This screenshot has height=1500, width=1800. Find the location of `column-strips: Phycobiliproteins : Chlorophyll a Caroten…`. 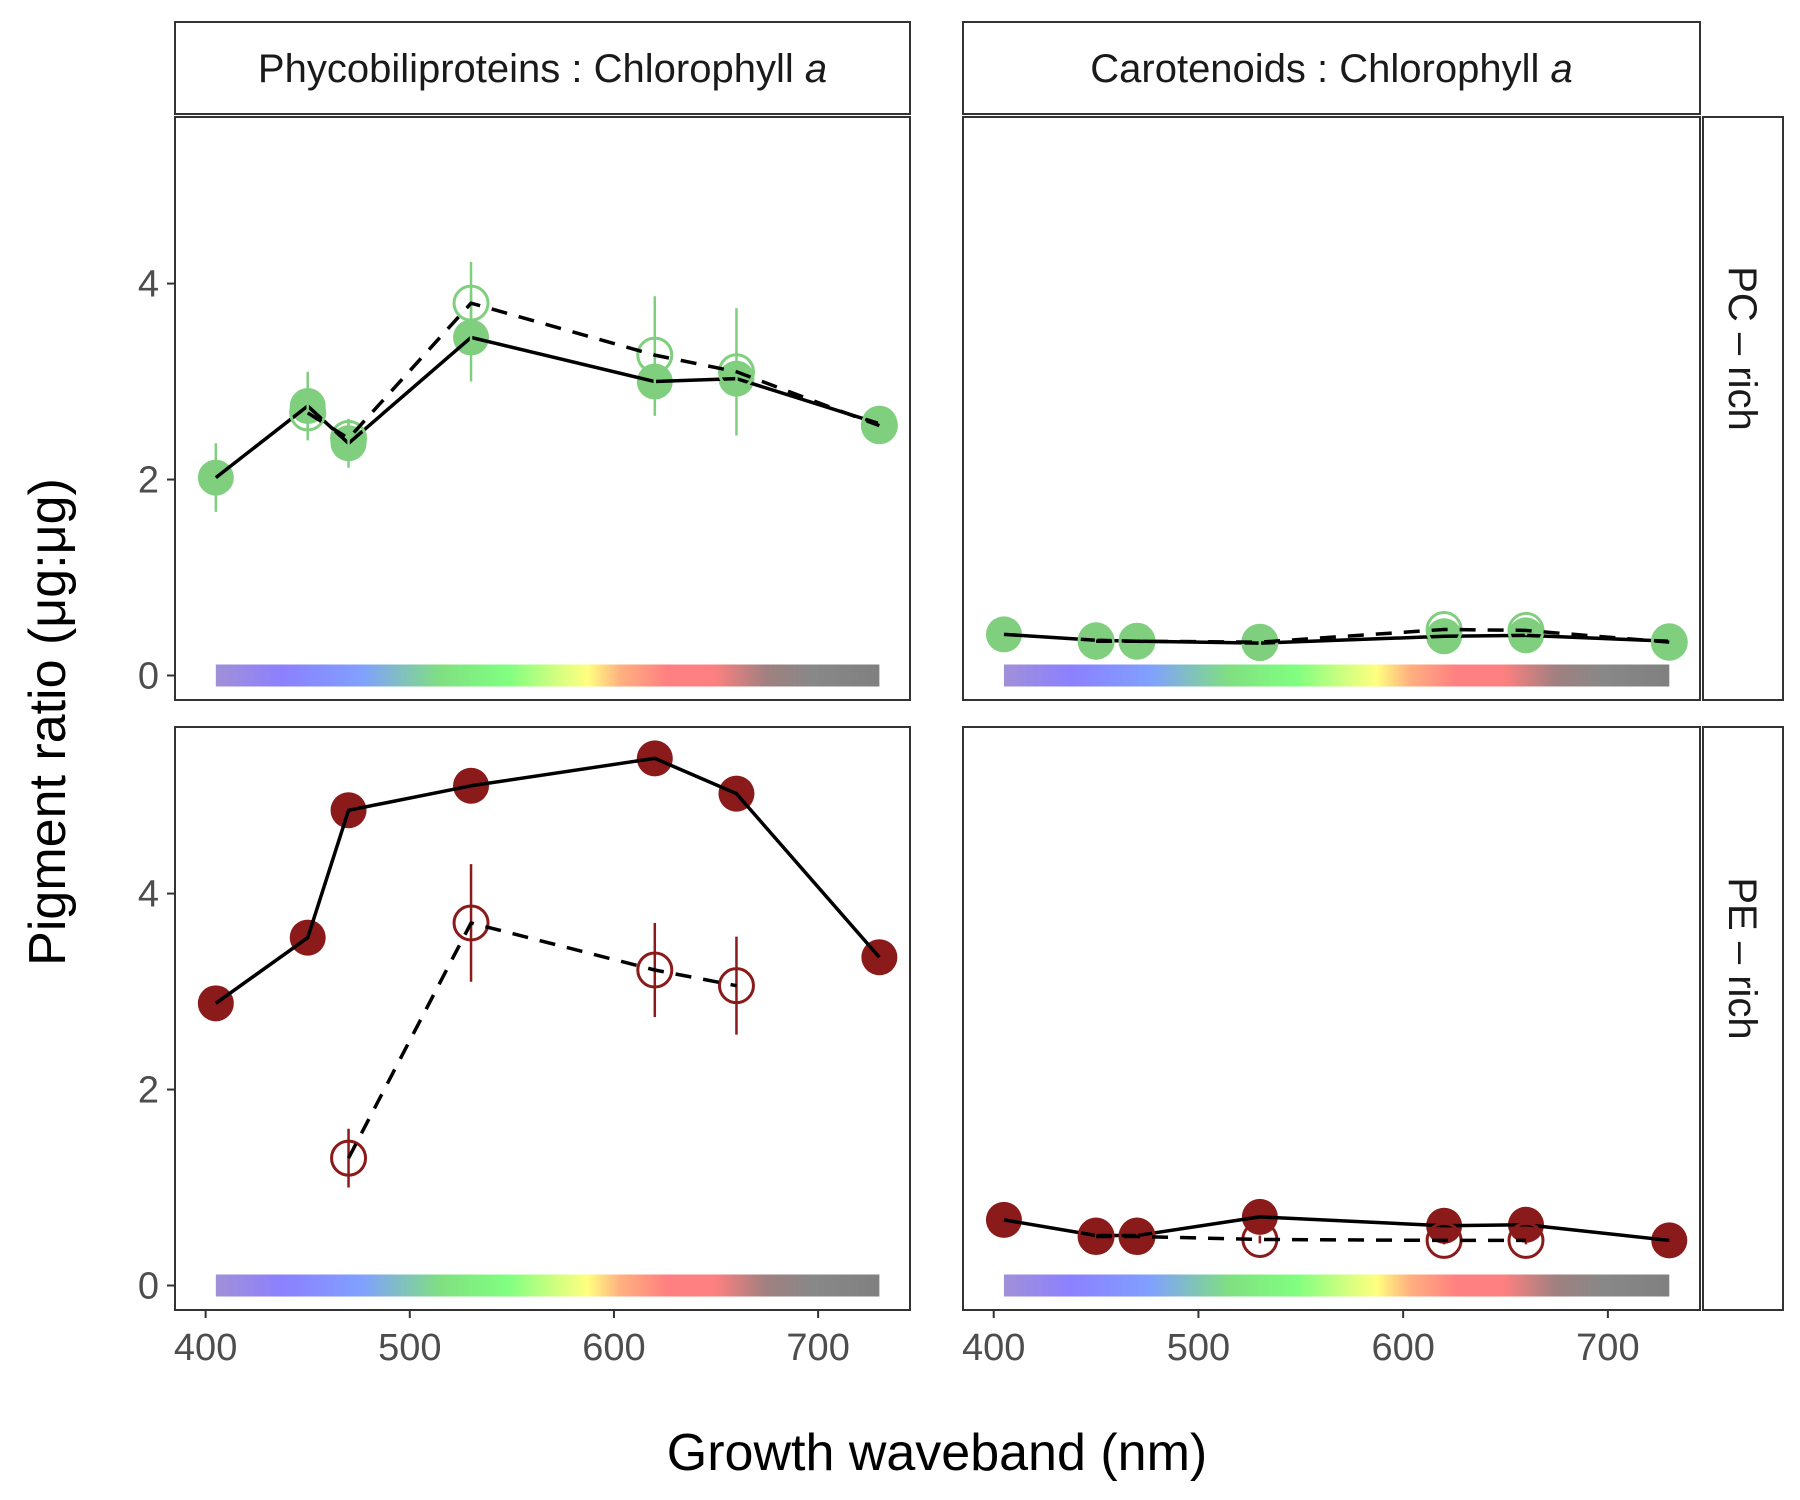

column-strips: Phycobiliproteins : Chlorophyll a Caroten… is located at coordinates (937, 68).